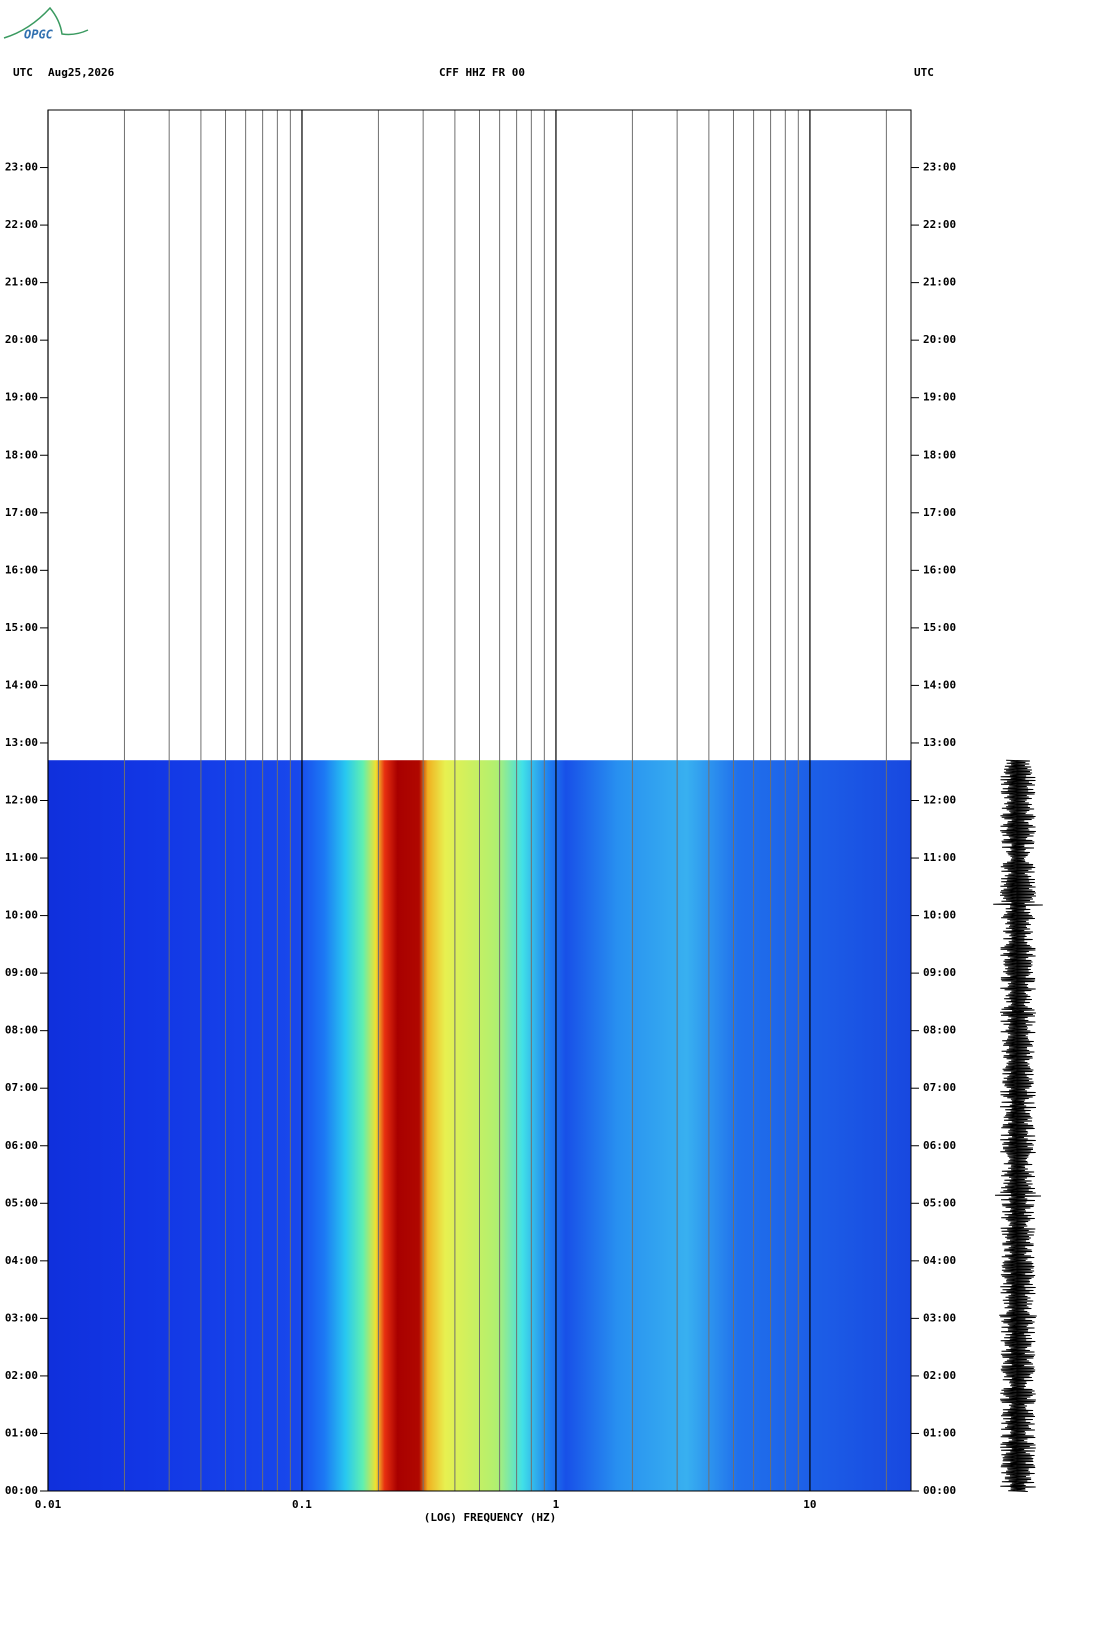  Describe the element at coordinates (482, 72) in the screenshot. I see `station: CFF HHZ FR 00` at that location.